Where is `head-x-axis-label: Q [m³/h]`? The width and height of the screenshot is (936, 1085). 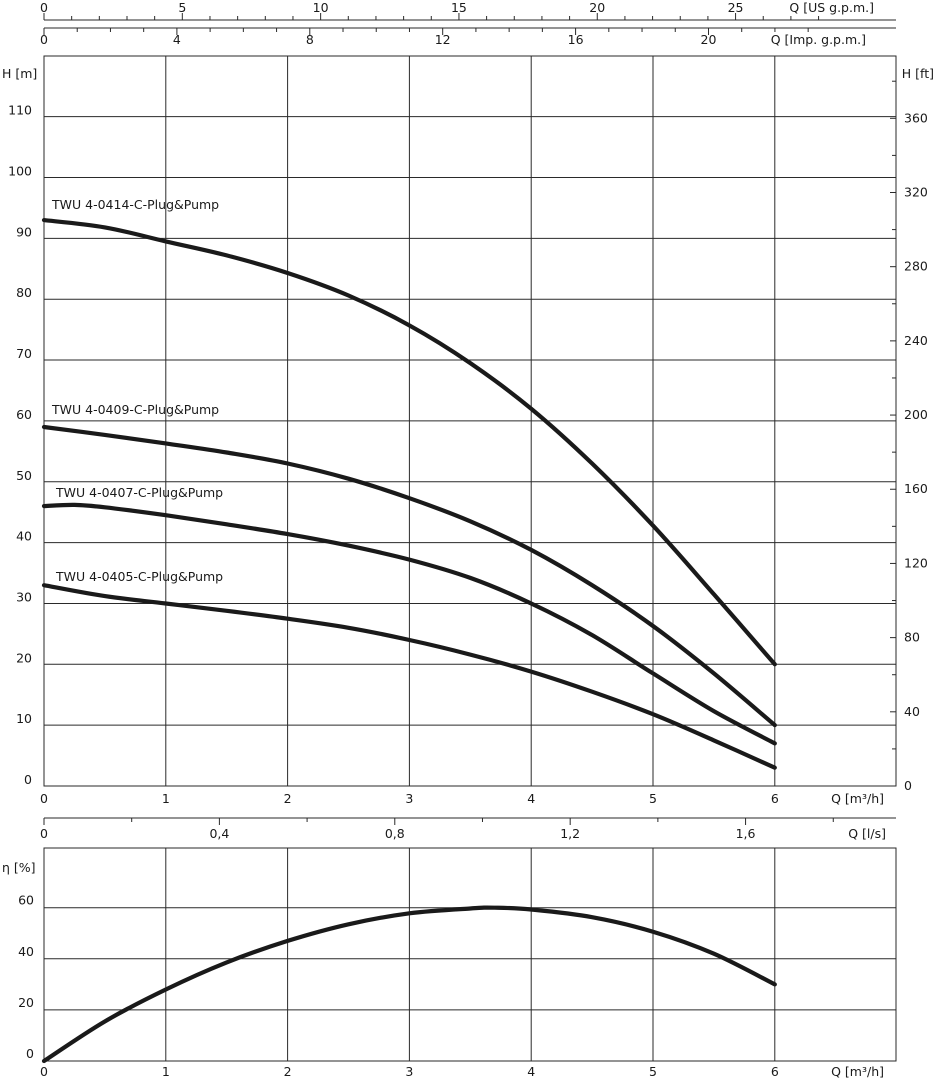
head-x-axis-label: Q [m³/h] is located at coordinates (857, 798).